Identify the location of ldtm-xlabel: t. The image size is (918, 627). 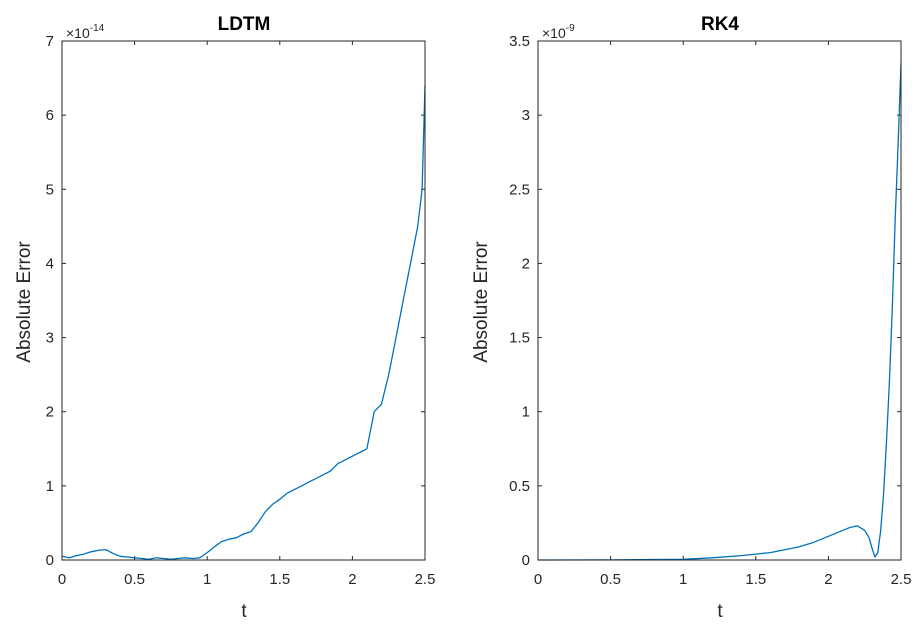
(244, 611).